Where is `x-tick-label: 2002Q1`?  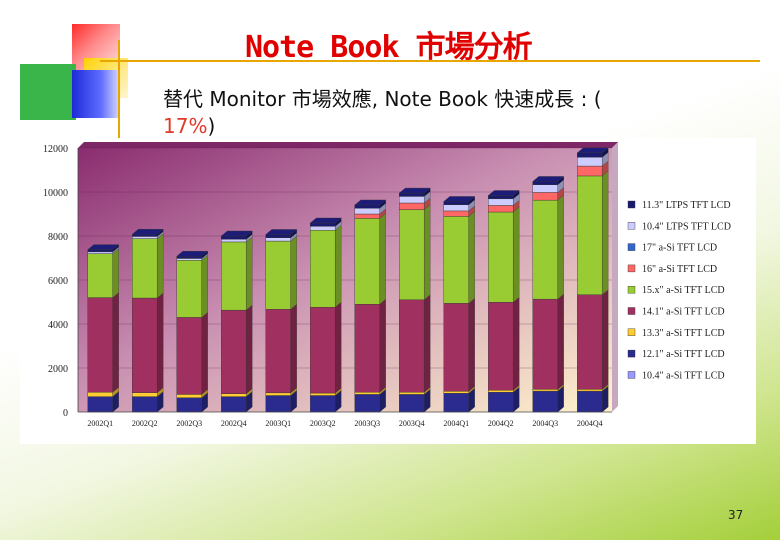 x-tick-label: 2002Q1 is located at coordinates (100, 423).